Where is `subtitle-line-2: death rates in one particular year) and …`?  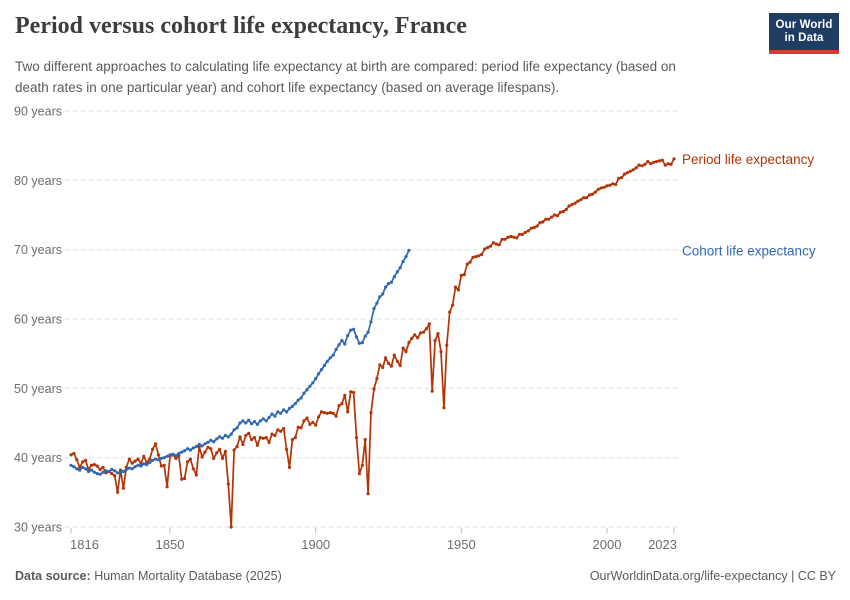
subtitle-line-2: death rates in one particular year) and … is located at coordinates (287, 87).